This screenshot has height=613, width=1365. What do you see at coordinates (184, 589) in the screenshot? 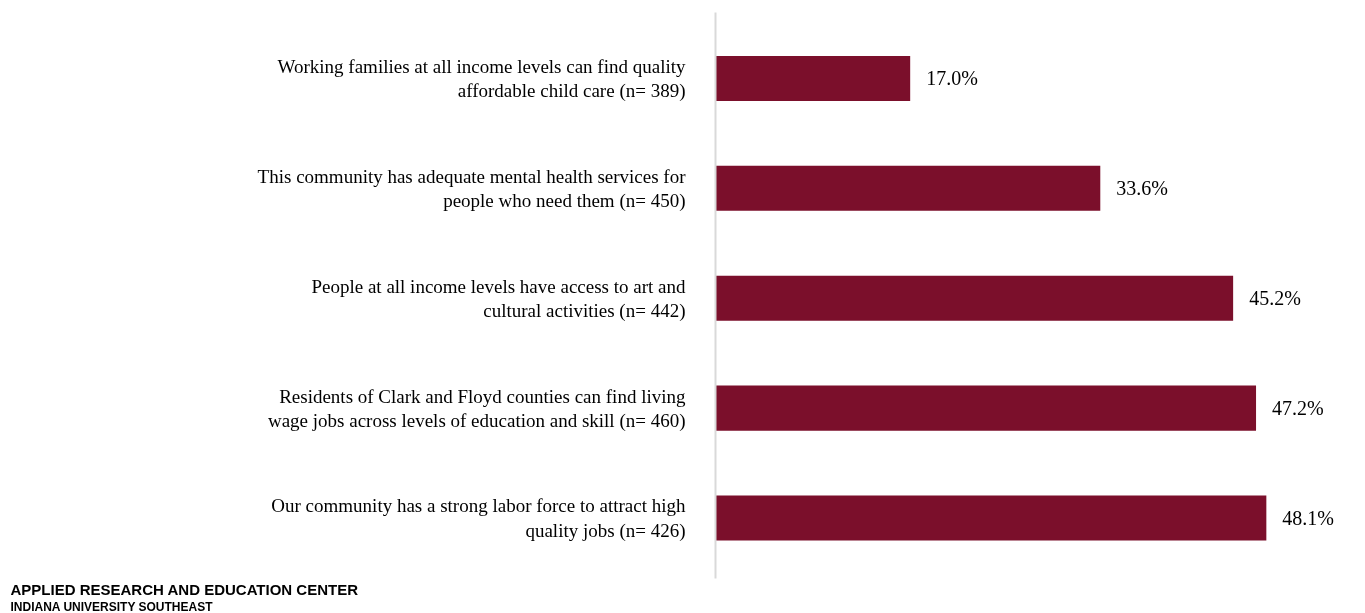
I see `text: APPLIED RESEARCH AND EDUCATION CENTER` at bounding box center [184, 589].